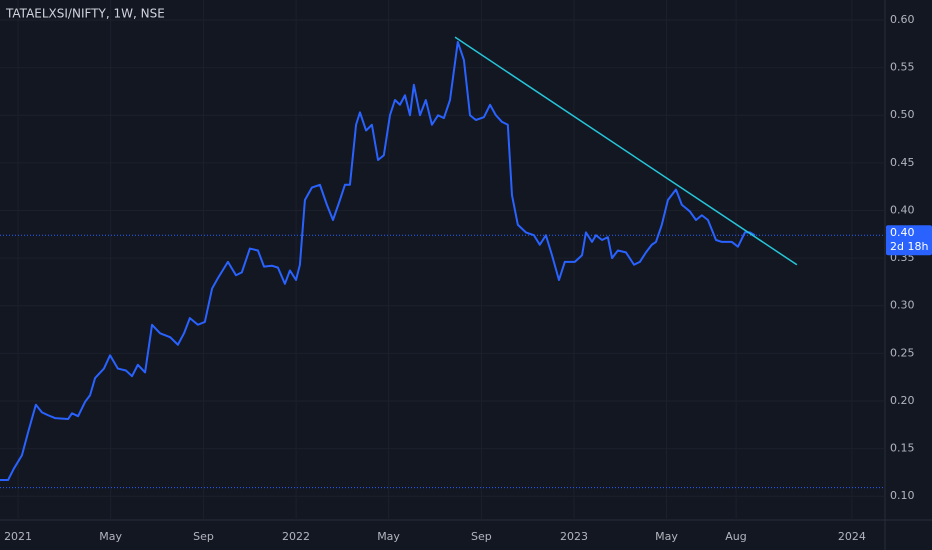  Describe the element at coordinates (902, 209) in the screenshot. I see `y-tick-label: 0.40` at that location.